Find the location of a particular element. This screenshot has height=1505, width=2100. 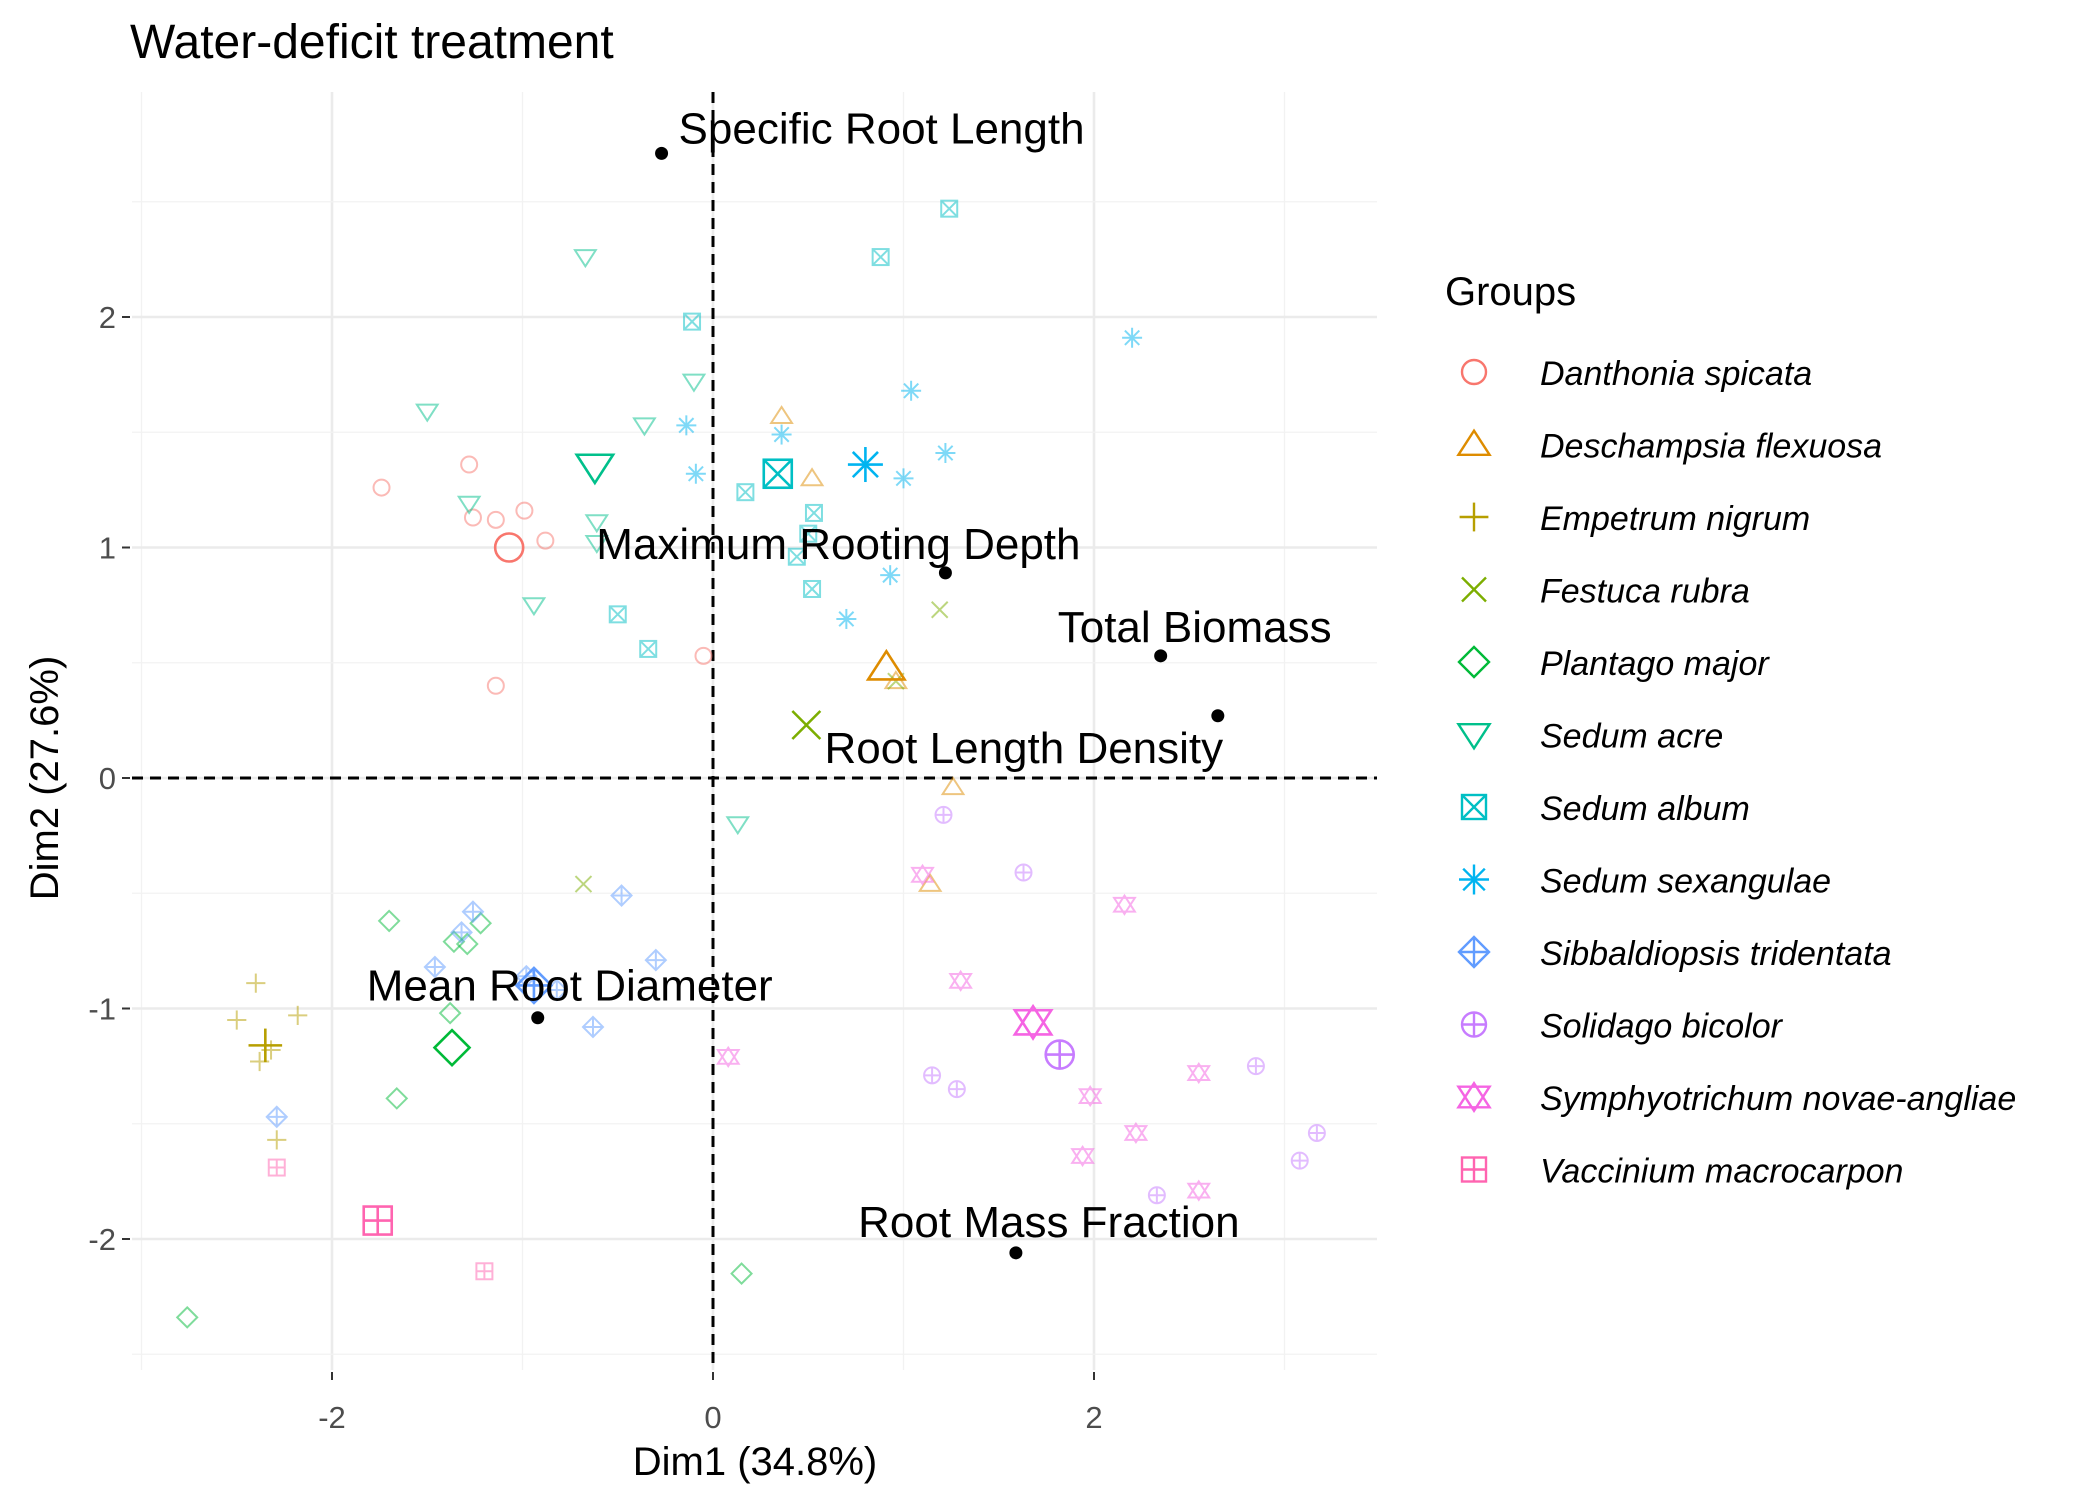

variable-label-total-biomass: Total Biomass is located at coordinates (1195, 627).